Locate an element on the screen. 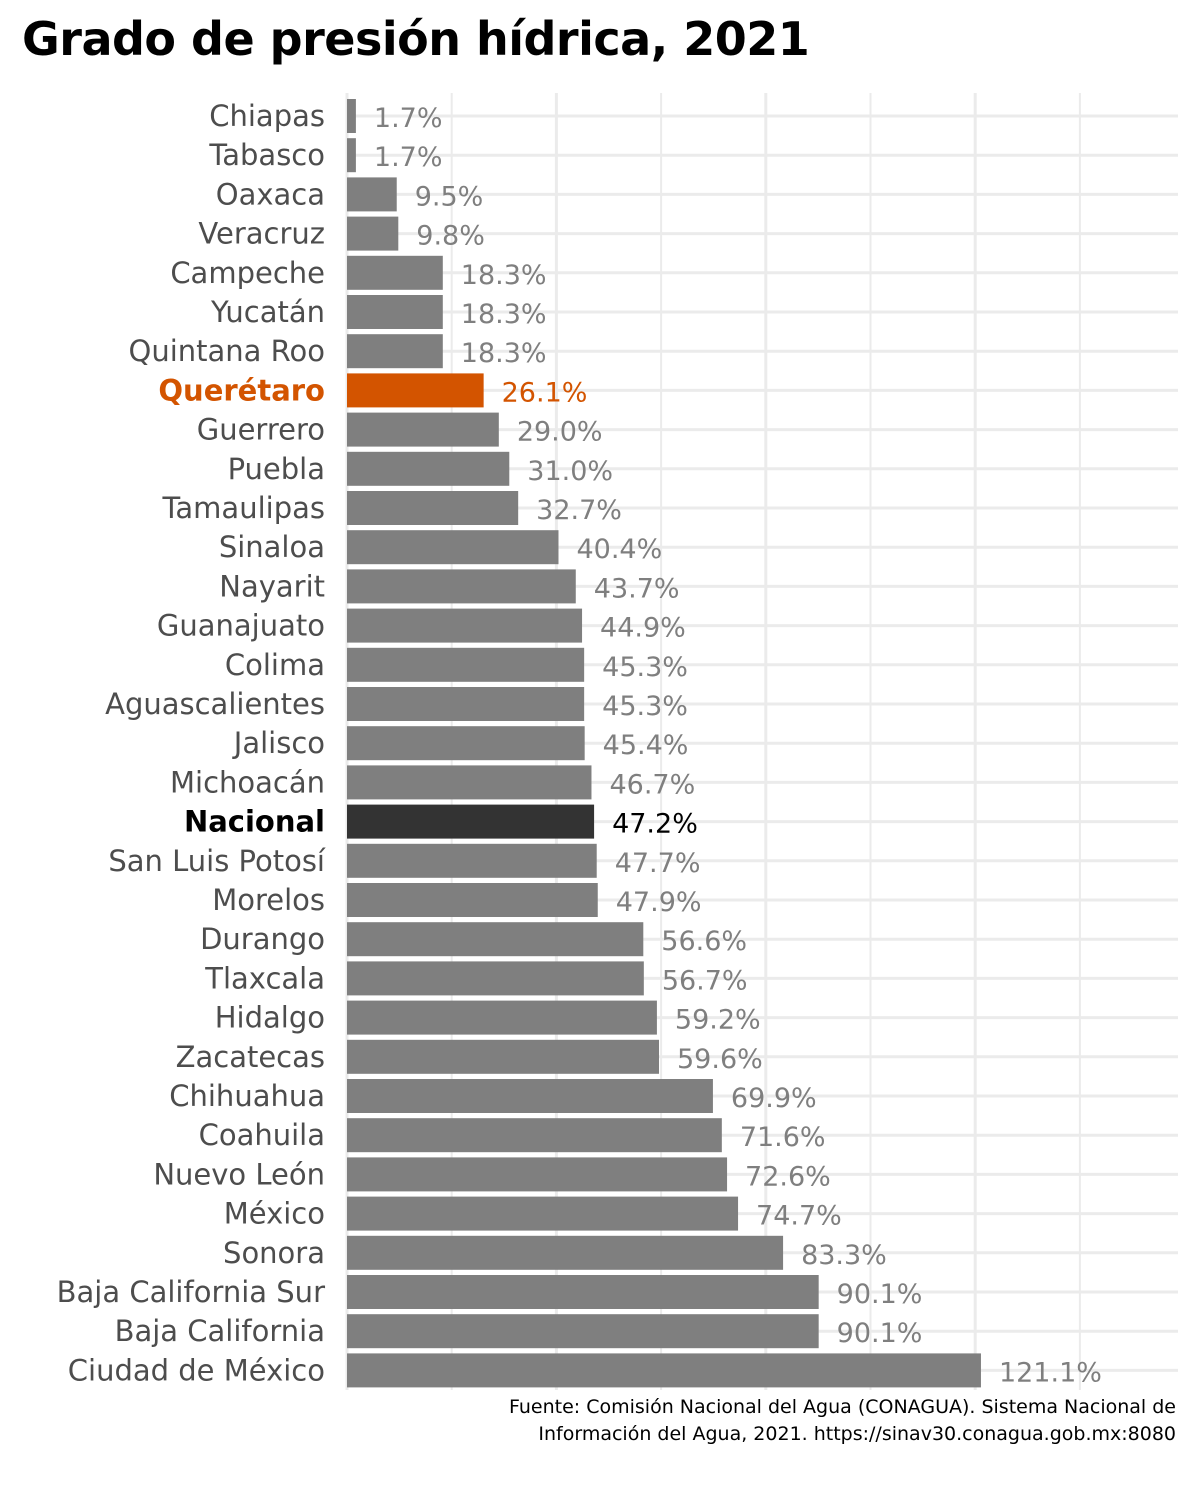  bar-chiapas is located at coordinates (351, 116).